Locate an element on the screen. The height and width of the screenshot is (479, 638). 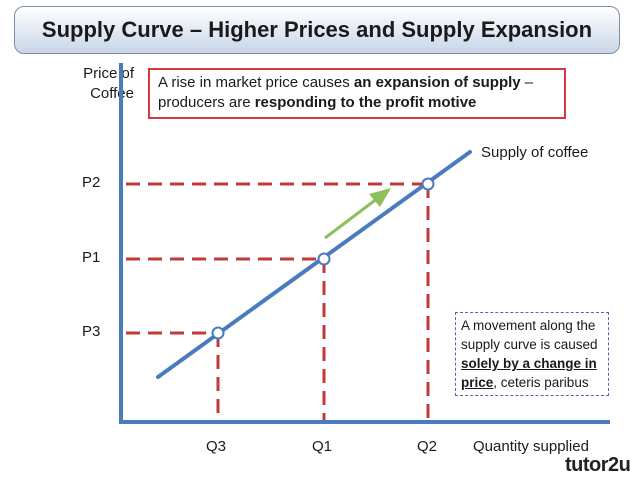
y-axis-label-line2: Coffee is located at coordinates (112, 93).